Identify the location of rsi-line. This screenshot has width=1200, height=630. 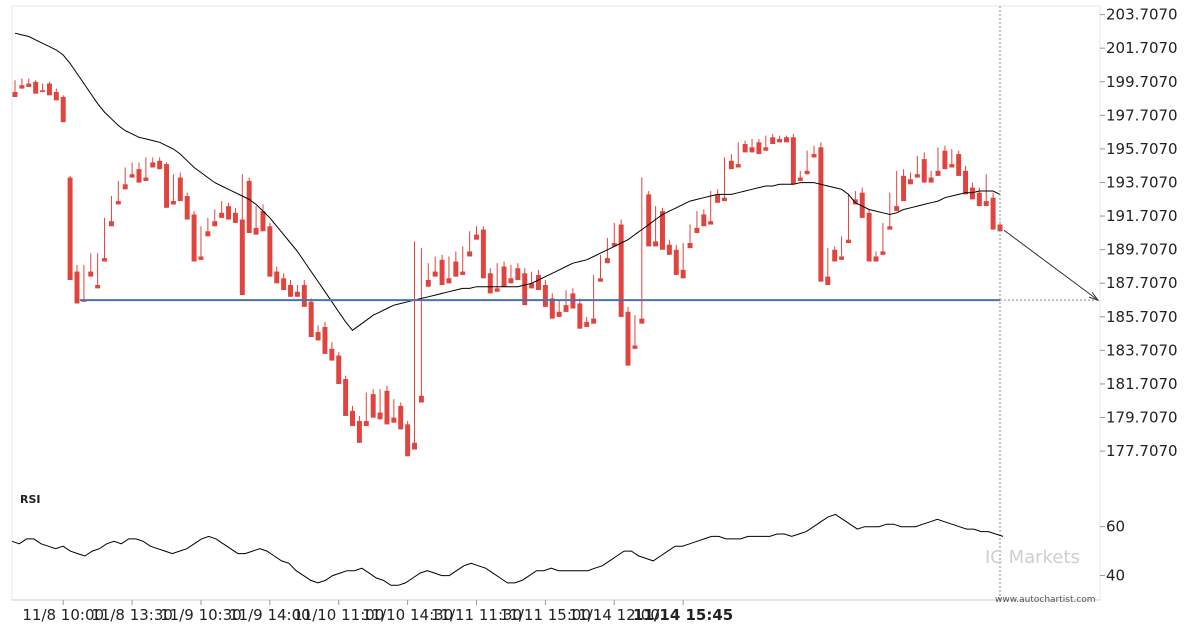
(507, 549).